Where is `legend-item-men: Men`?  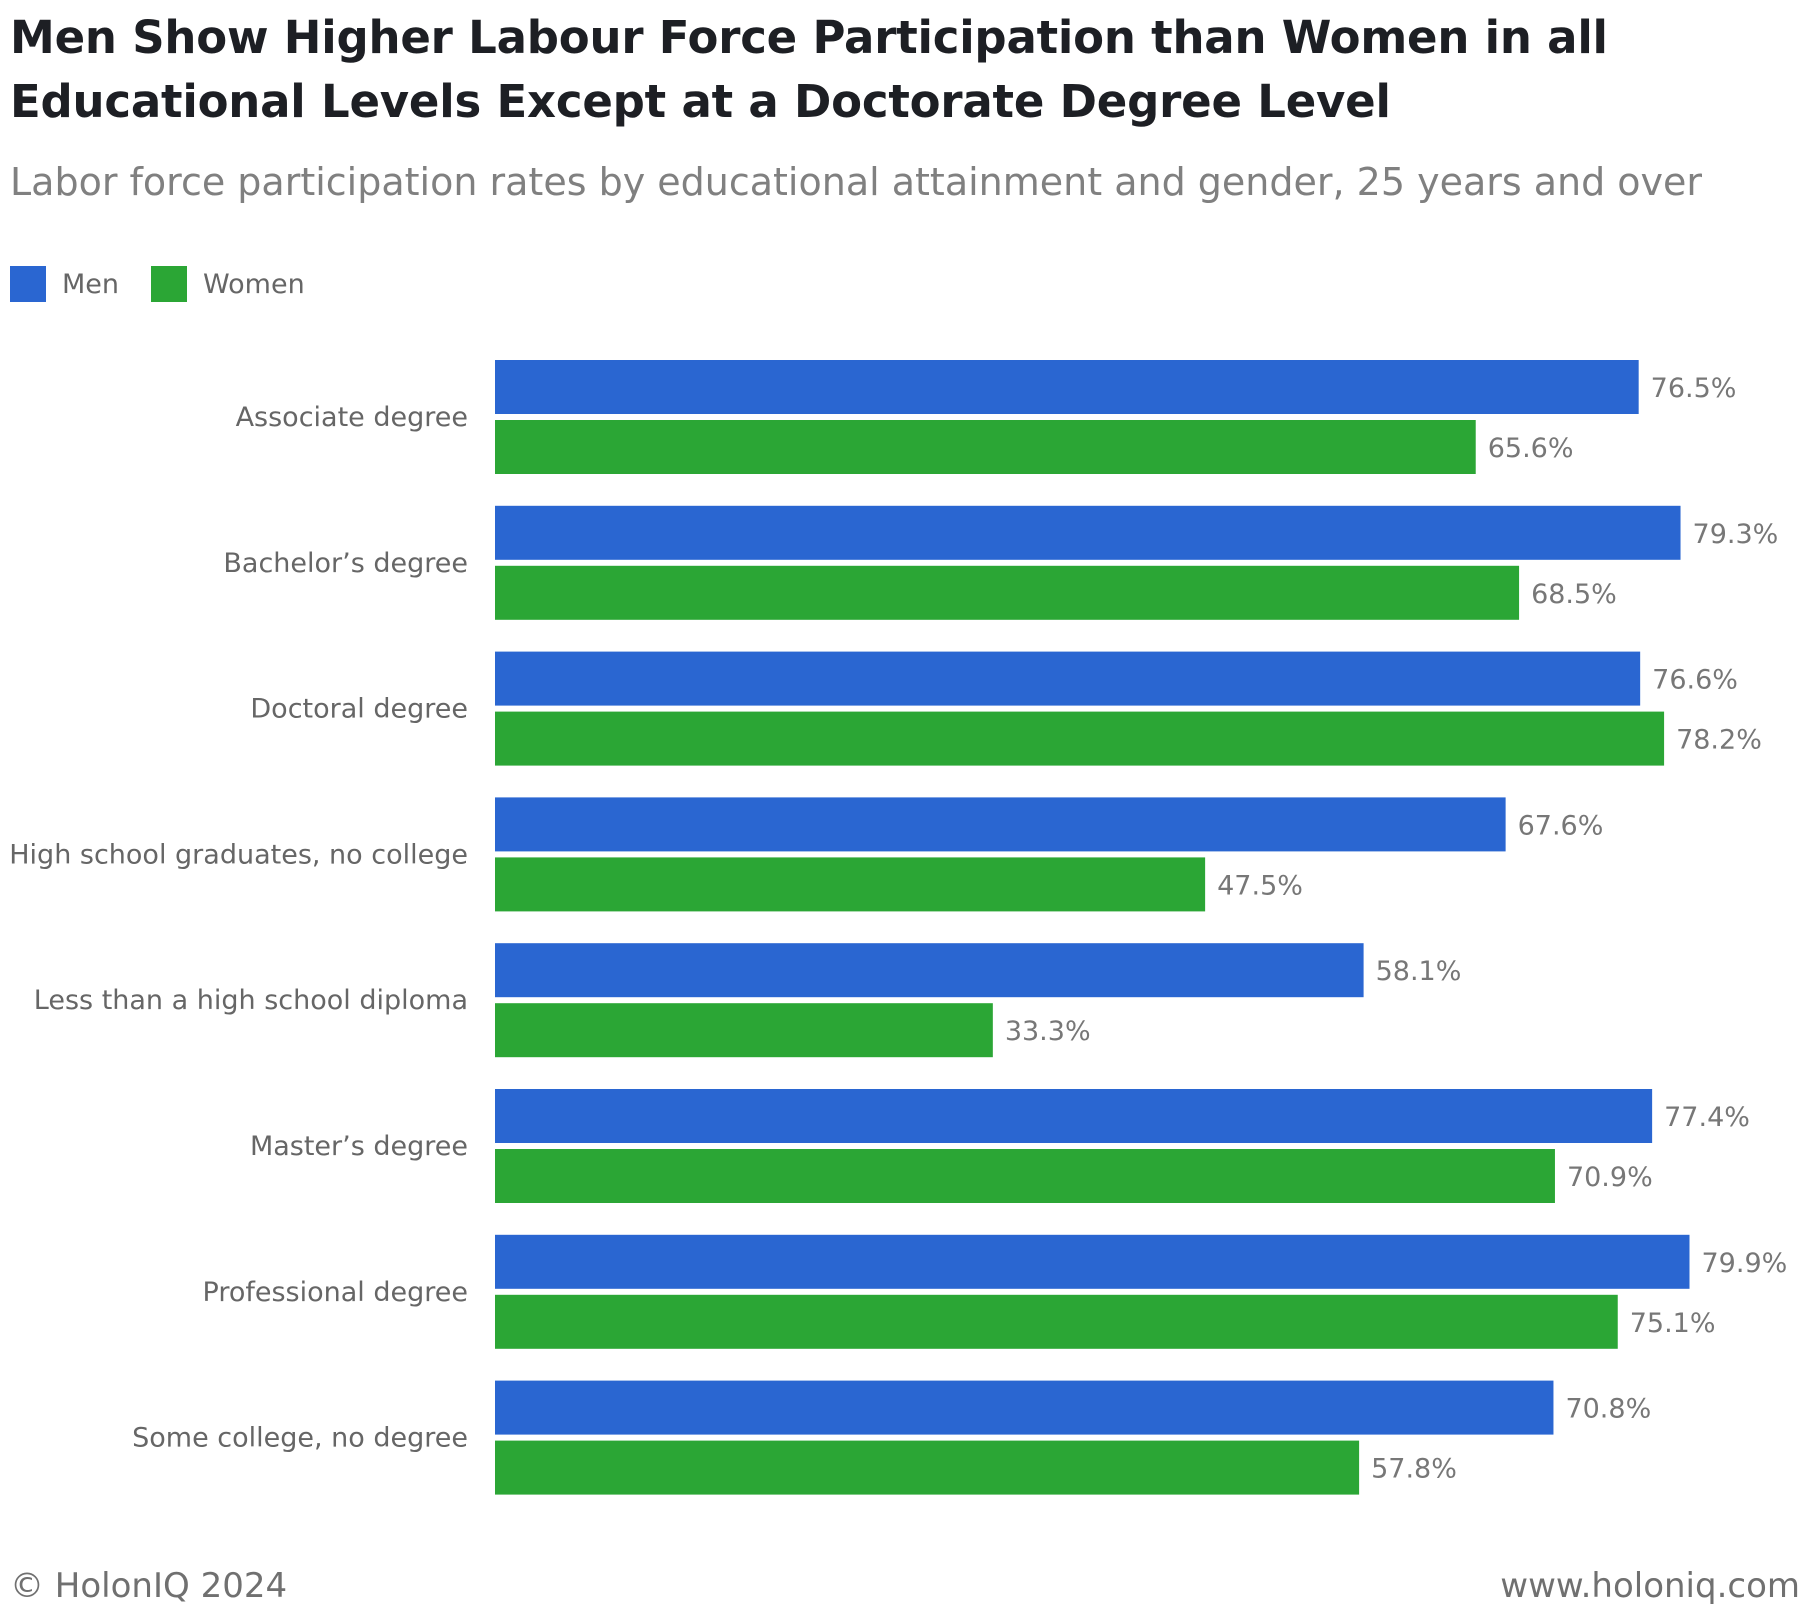 legend-item-men: Men is located at coordinates (64, 284).